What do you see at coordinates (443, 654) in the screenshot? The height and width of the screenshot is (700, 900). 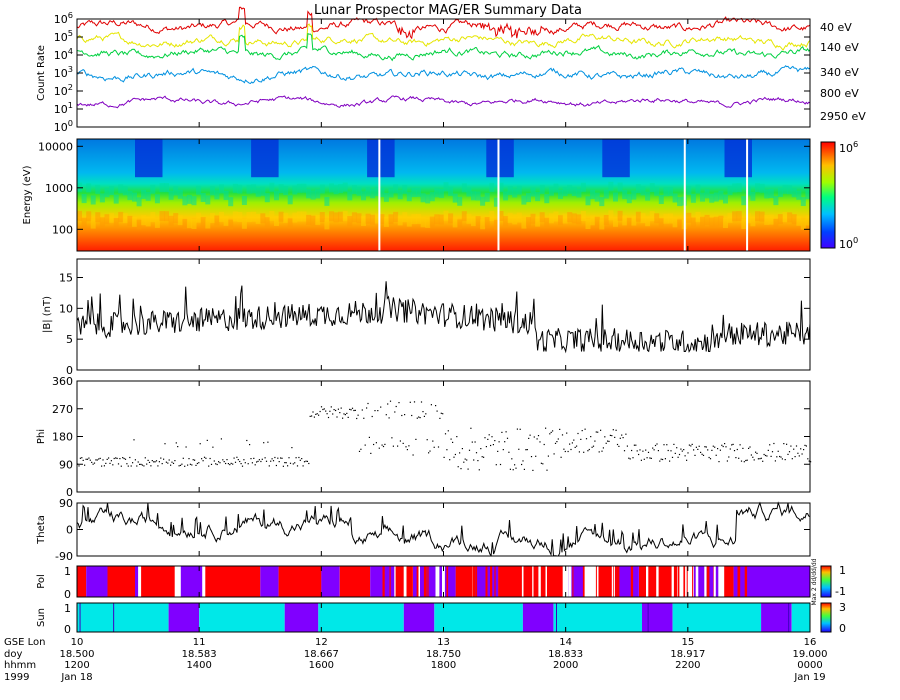 I see `xaxis-doy-3: 18.750` at bounding box center [443, 654].